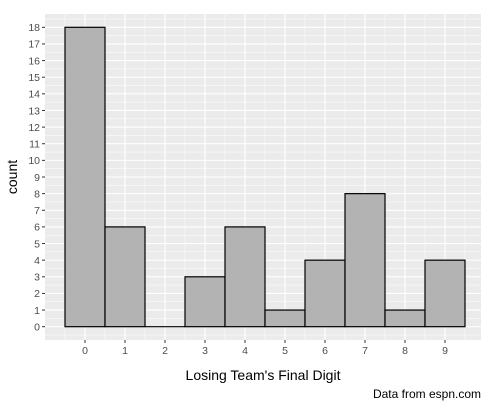  I want to click on x-tick-label: 8, so click(405, 351).